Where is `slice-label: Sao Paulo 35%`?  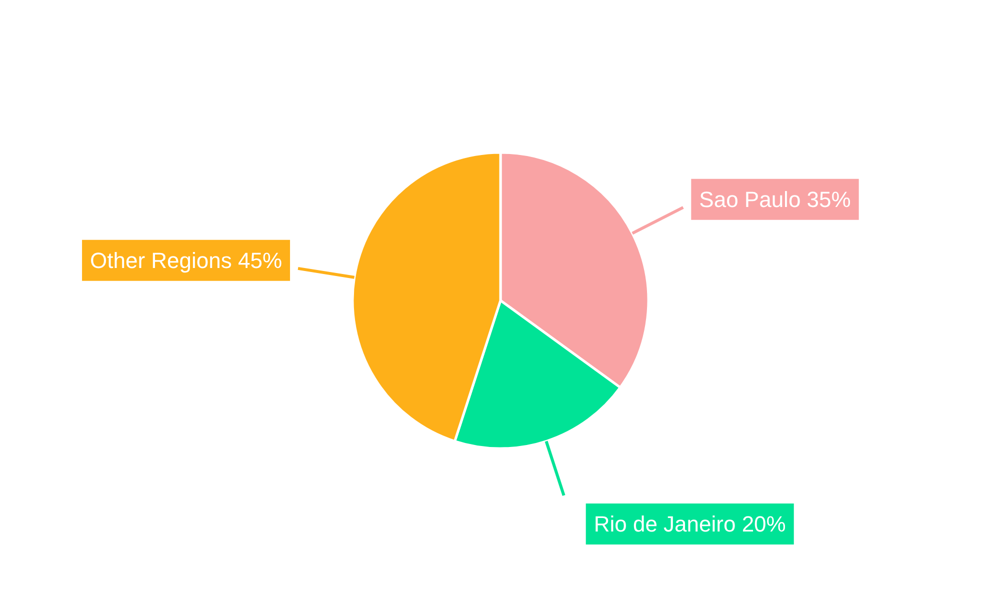 slice-label: Sao Paulo 35% is located at coordinates (775, 199).